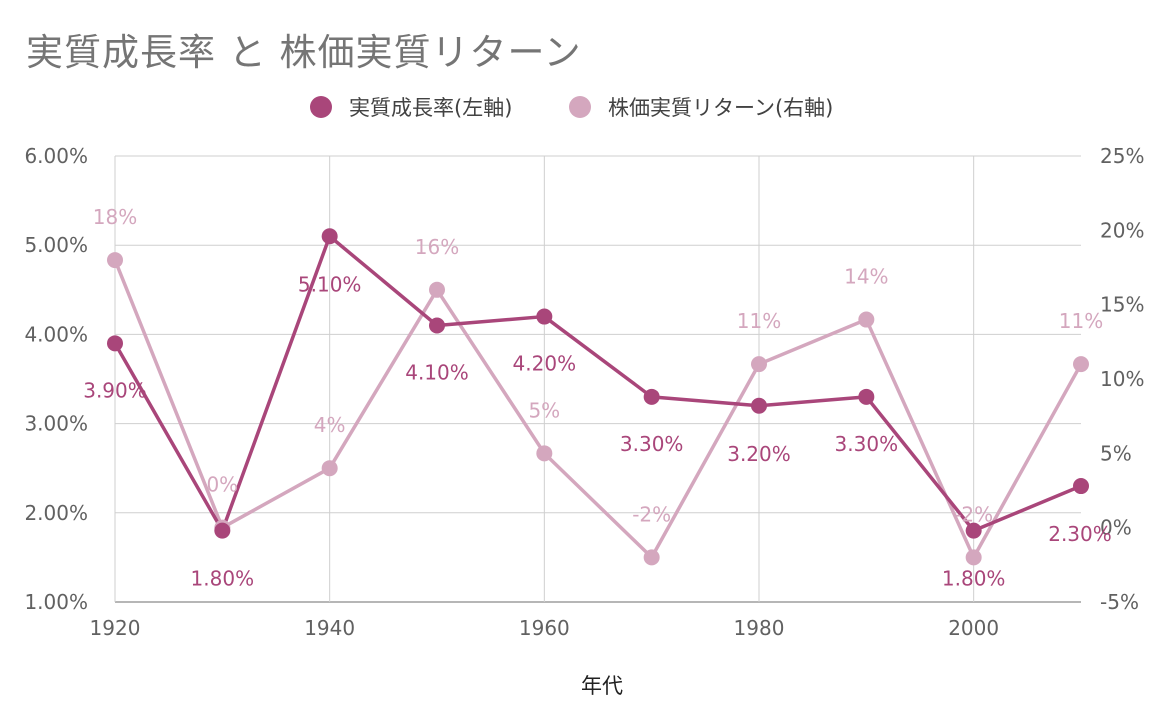  What do you see at coordinates (330, 425) in the screenshot?
I see `data-label: 4%` at bounding box center [330, 425].